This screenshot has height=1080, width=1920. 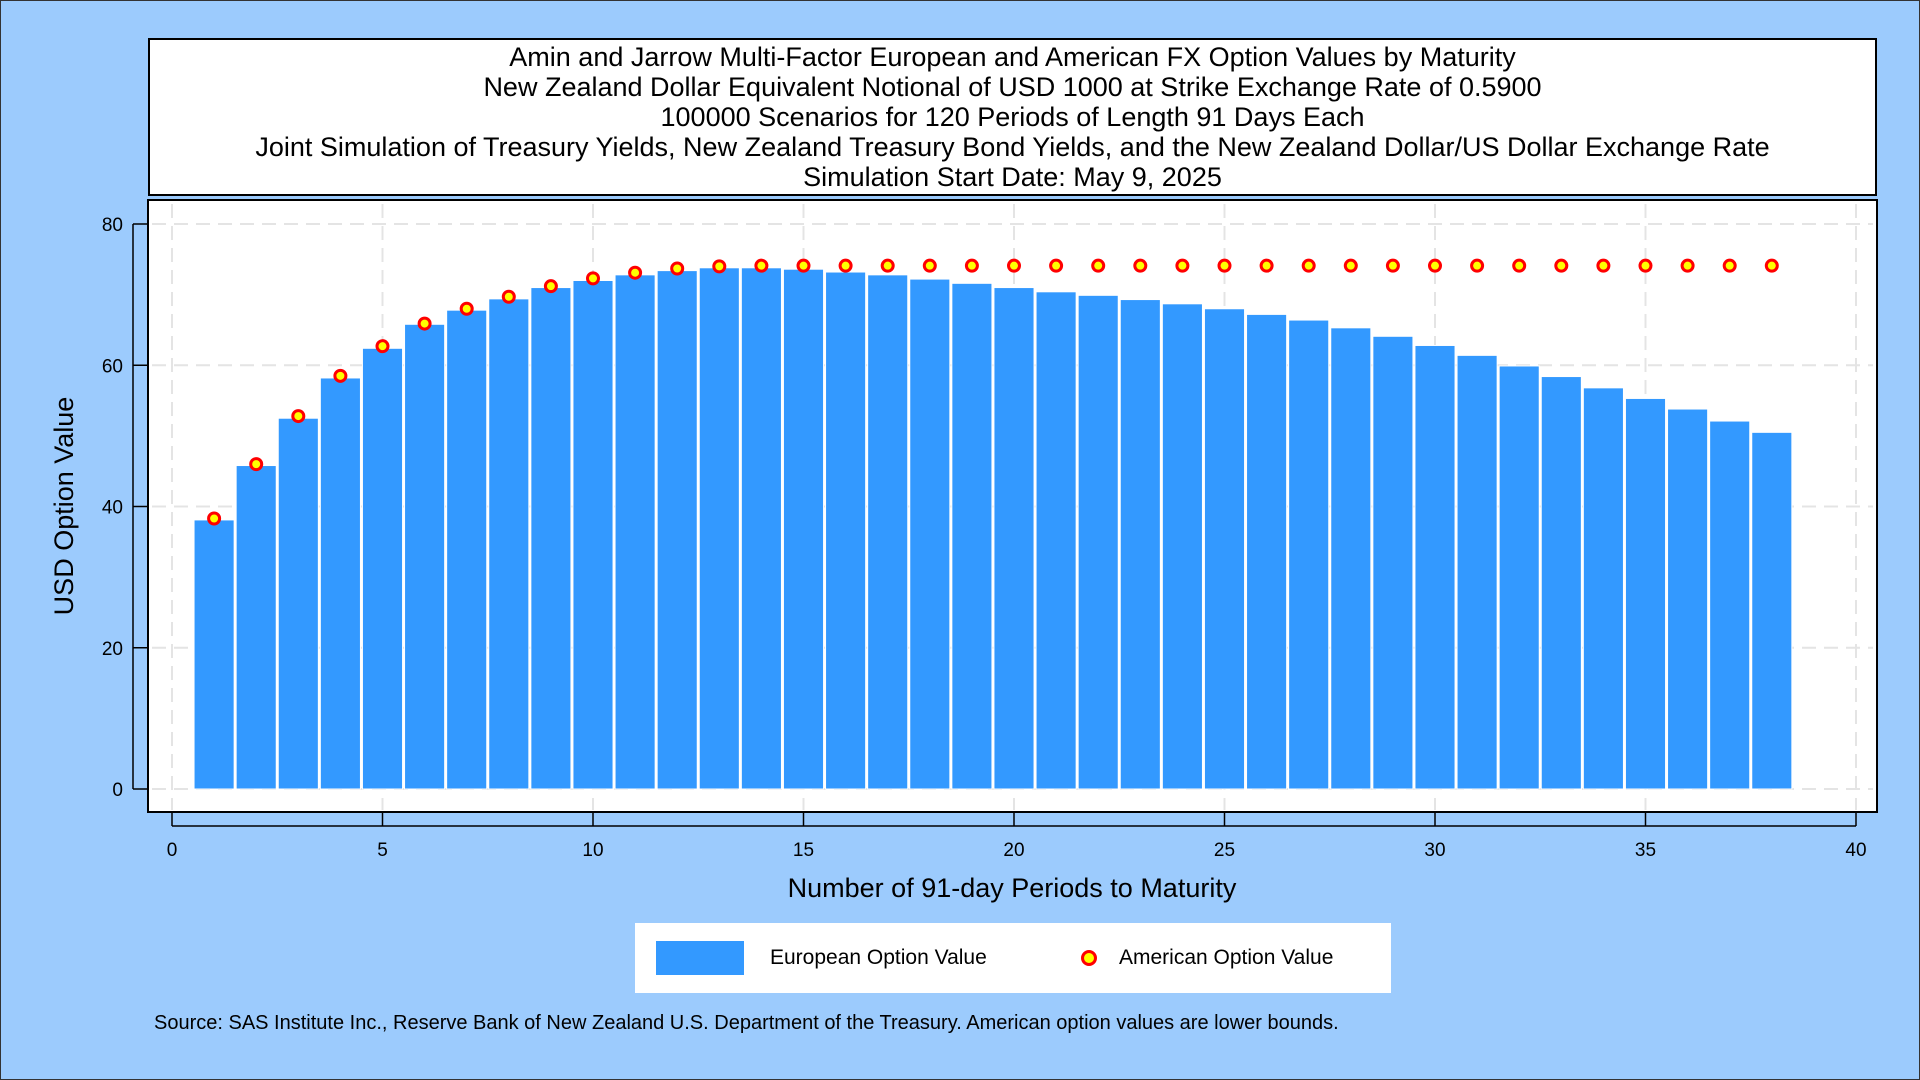 I want to click on x-tick-label: 40, so click(x=1855, y=850).